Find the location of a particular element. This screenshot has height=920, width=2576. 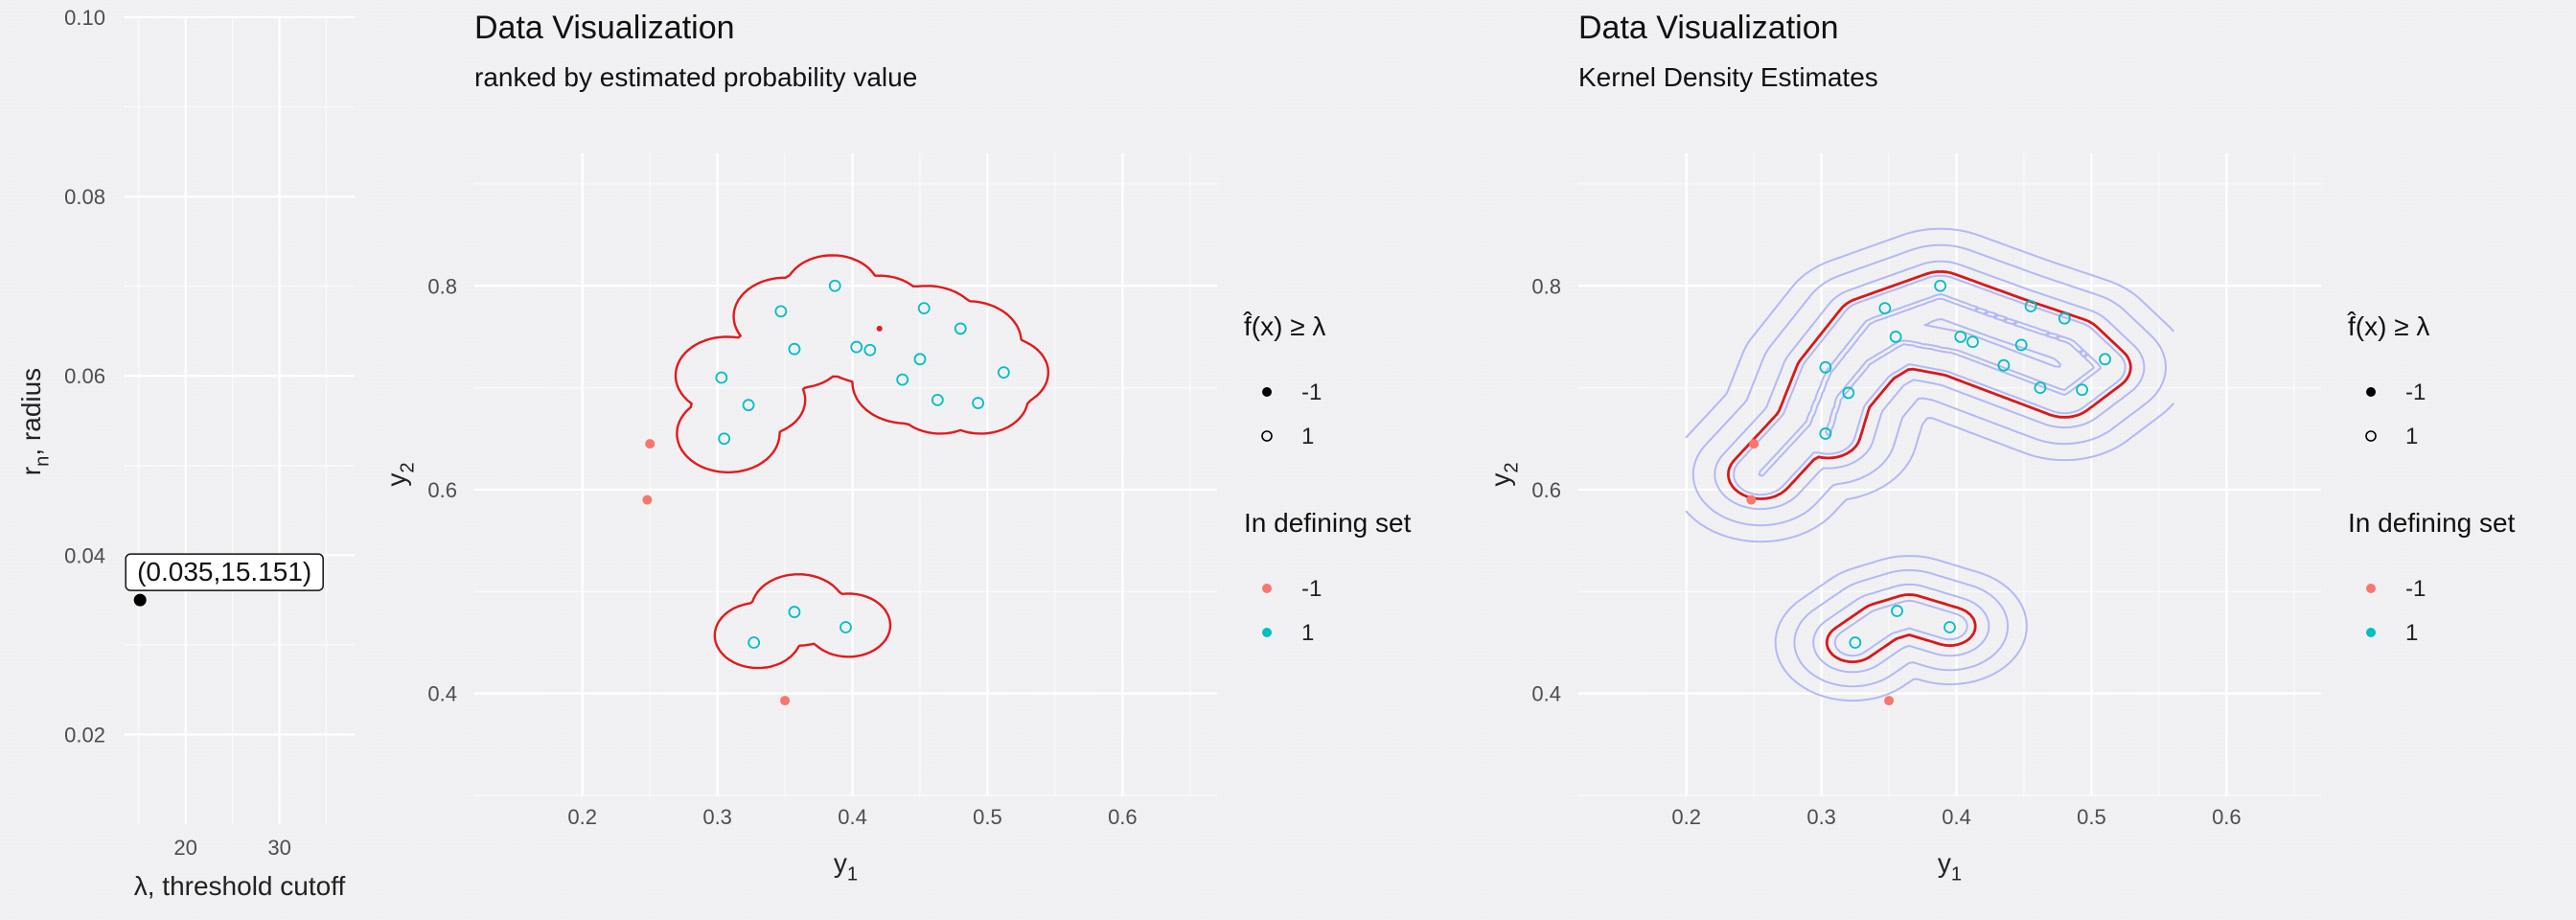

contour-fragment is located at coordinates (879, 328).